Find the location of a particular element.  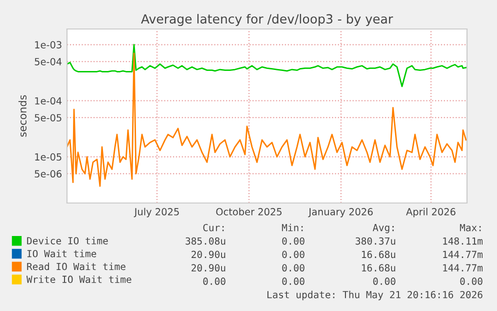

text: Avg: is located at coordinates (383, 229).